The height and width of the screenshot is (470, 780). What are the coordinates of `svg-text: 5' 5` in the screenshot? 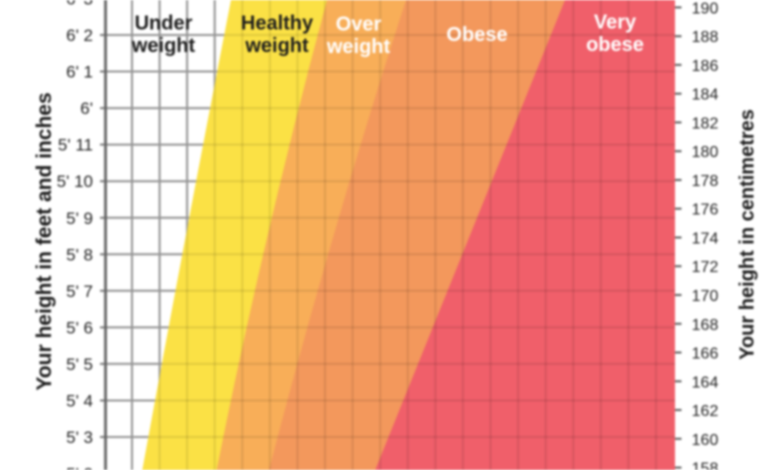 It's located at (79, 364).